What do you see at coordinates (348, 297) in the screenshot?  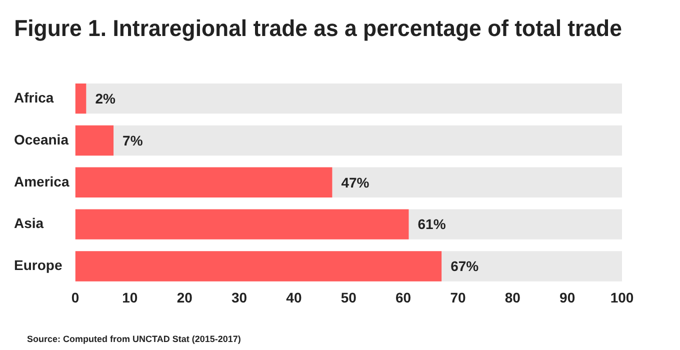 I see `x-tick-label: 50` at bounding box center [348, 297].